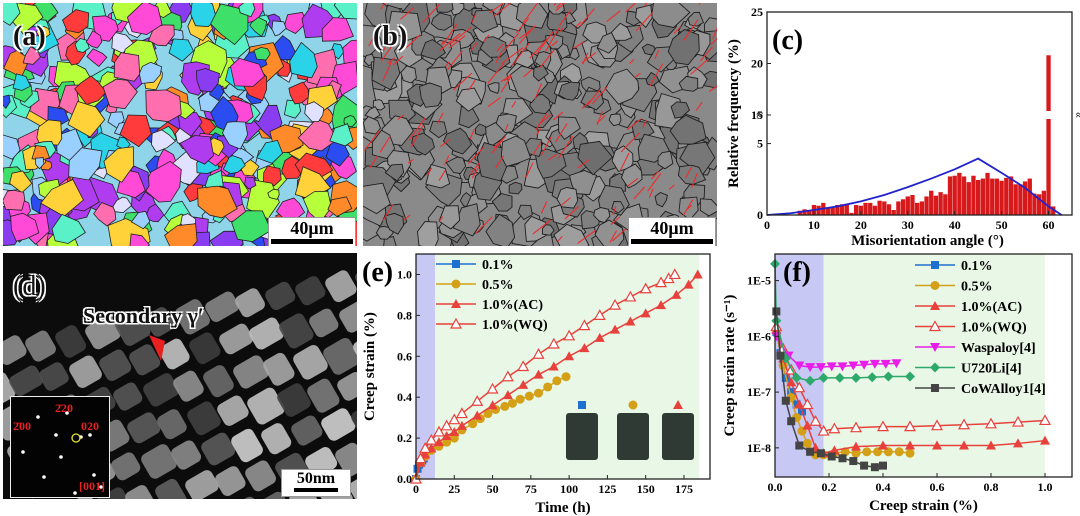 This screenshot has width=1080, height=516. Describe the element at coordinates (633, 436) in the screenshot. I see `creep-specimen` at that location.